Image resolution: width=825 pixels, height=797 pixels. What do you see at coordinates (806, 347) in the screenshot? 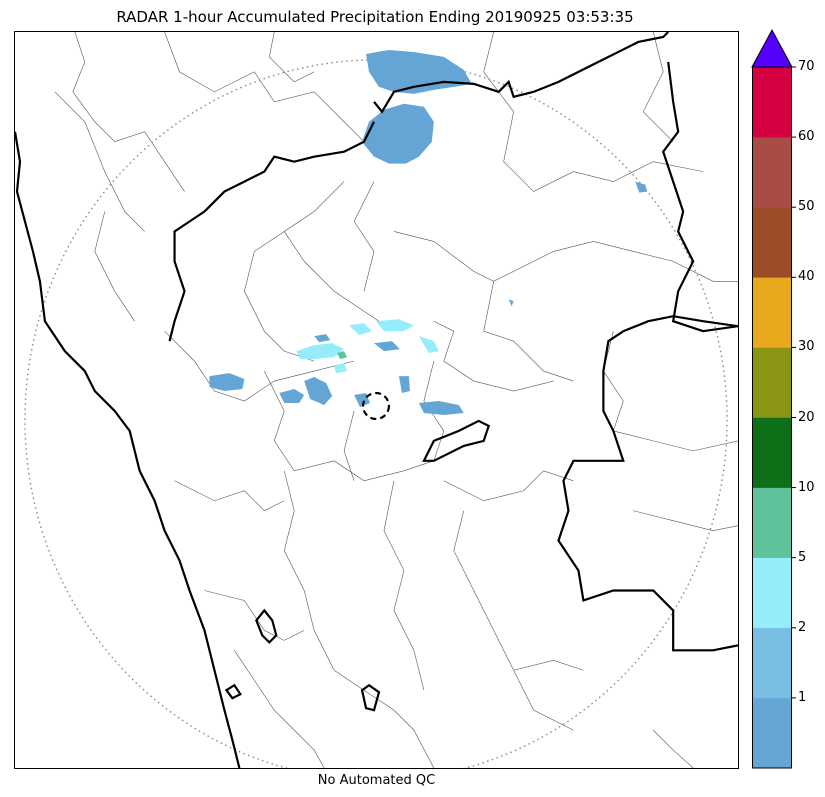
I see `colorbar-tick-label: 30` at bounding box center [806, 347].